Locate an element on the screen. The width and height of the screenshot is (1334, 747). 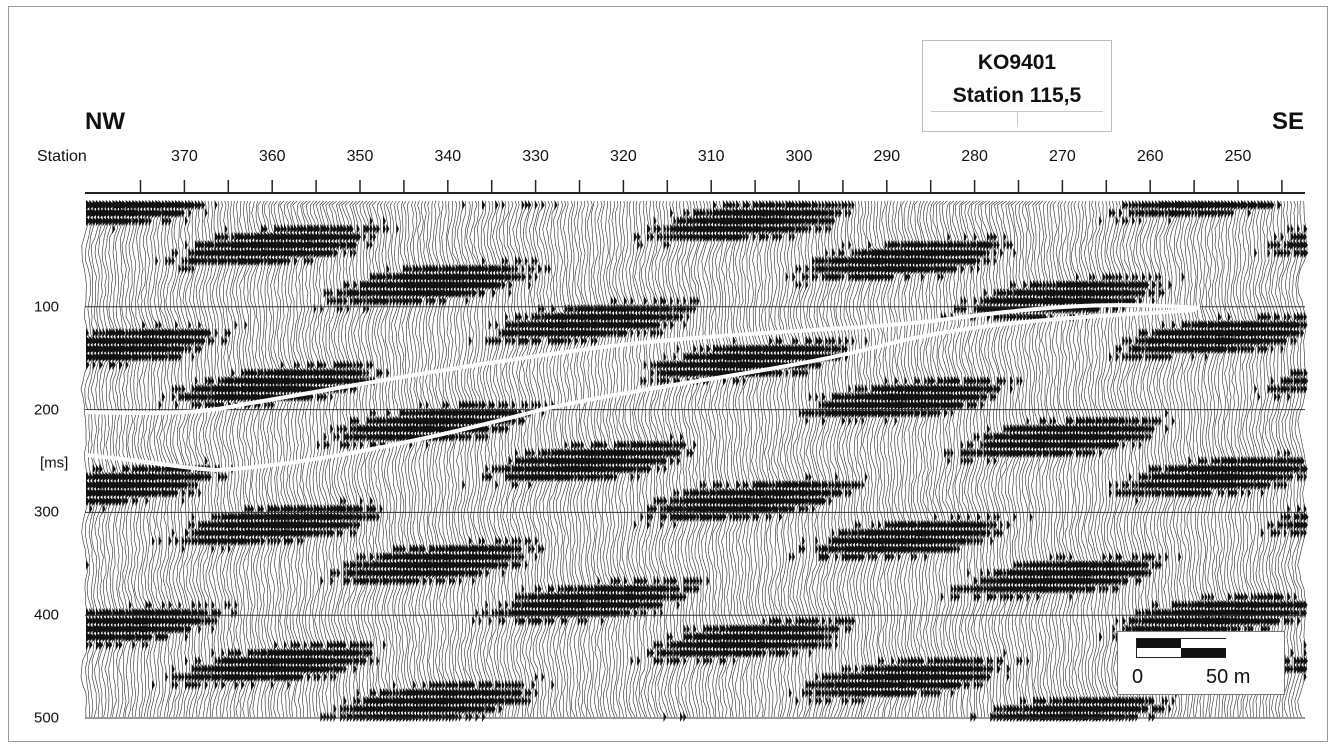
scale-bar is located at coordinates (1181, 648).